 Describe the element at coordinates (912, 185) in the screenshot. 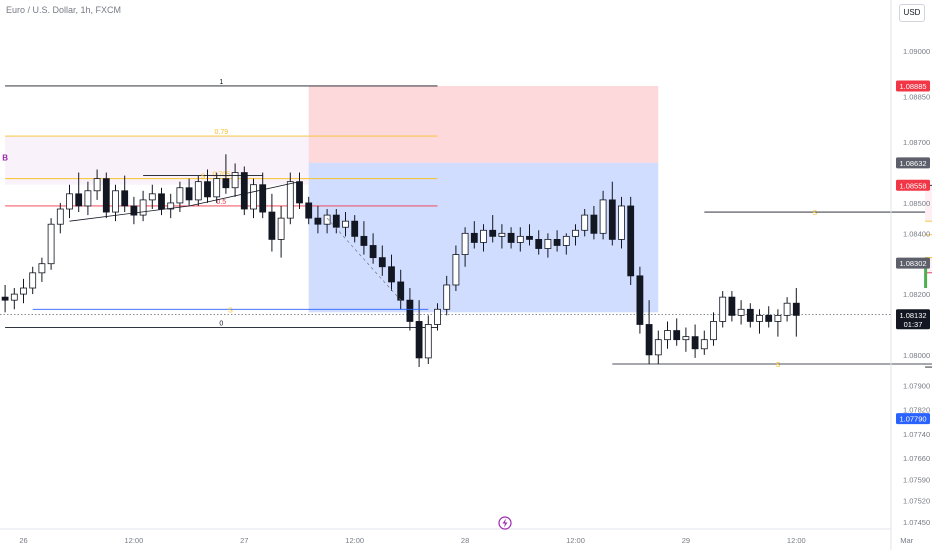

I see `price-label: 1.08558` at that location.